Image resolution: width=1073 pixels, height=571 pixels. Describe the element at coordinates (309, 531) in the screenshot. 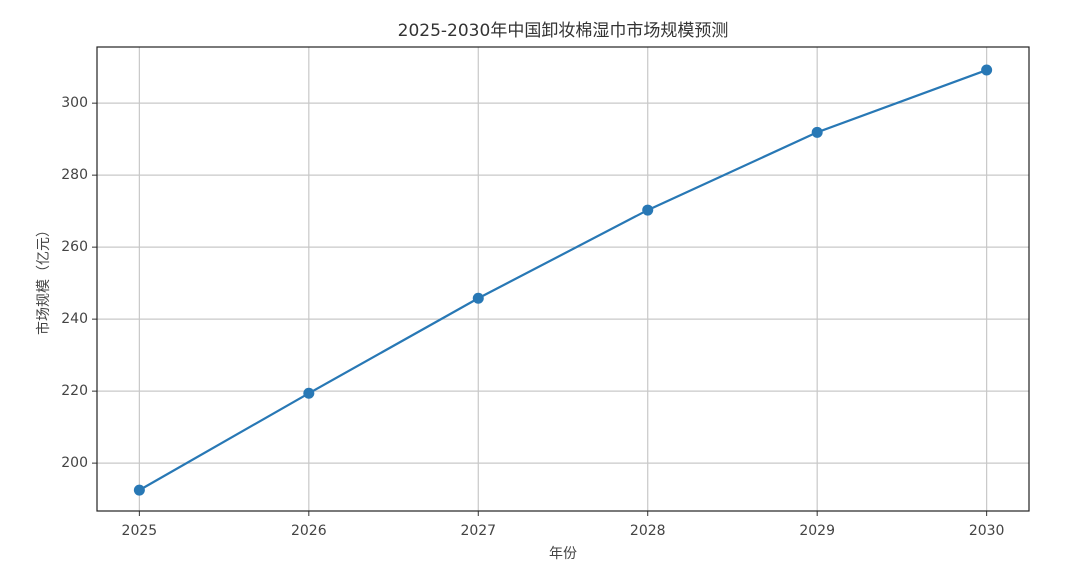

I see `x-tick-label: 2026` at that location.